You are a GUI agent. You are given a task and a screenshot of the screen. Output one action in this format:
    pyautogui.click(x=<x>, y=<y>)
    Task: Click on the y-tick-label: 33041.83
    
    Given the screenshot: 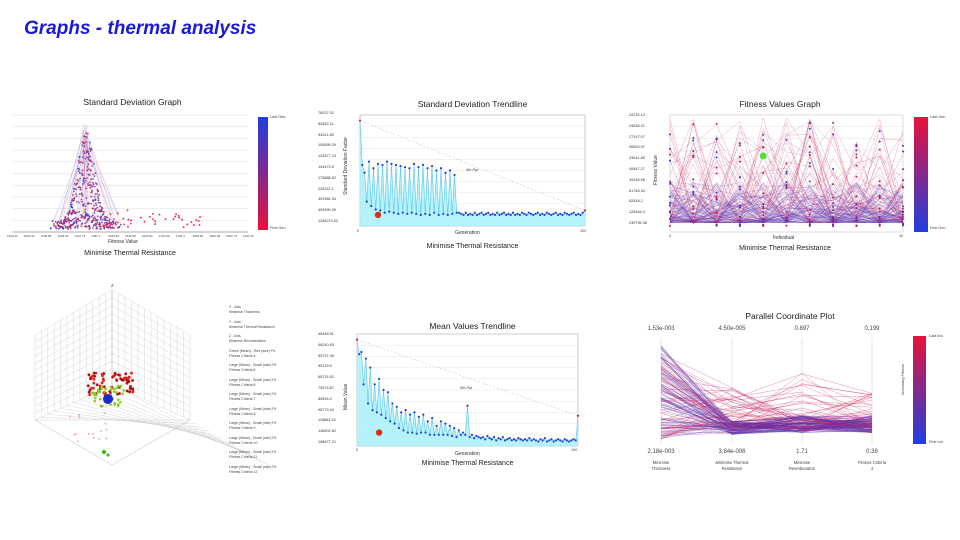 What is the action you would take?
    pyautogui.click(x=637, y=158)
    